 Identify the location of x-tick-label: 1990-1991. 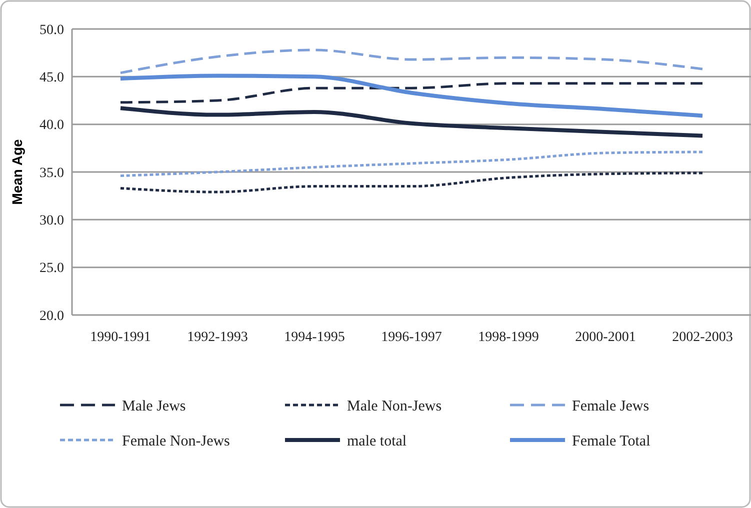
(120, 337).